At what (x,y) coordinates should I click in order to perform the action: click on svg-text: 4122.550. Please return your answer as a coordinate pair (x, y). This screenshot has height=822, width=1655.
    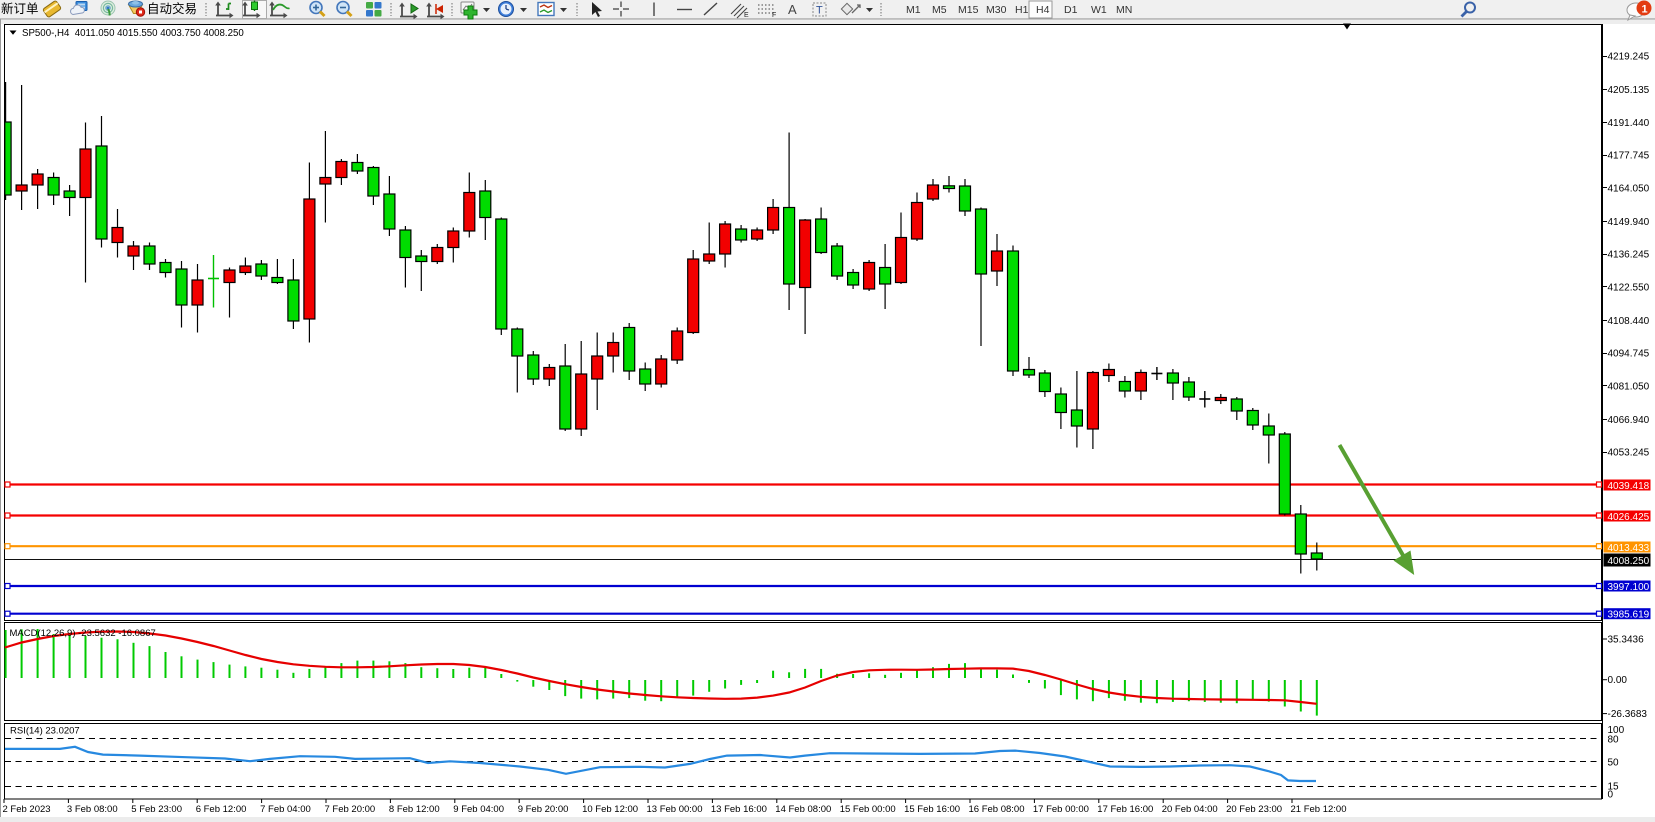
    Looking at the image, I should click on (1629, 287).